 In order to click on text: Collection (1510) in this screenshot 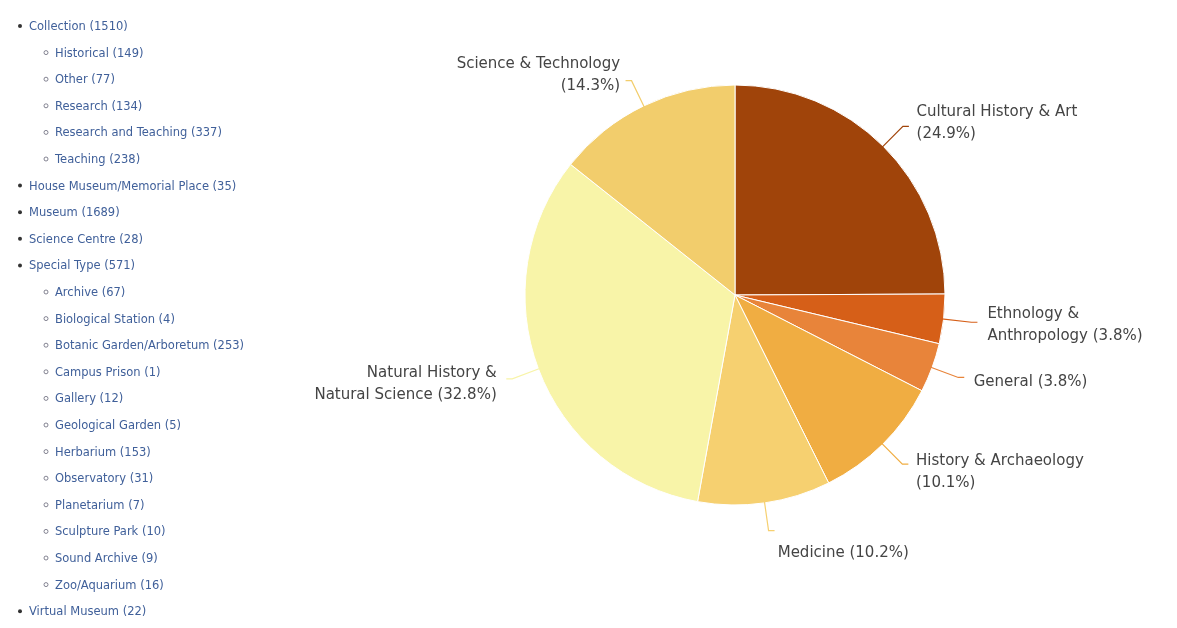, I will do `click(78, 26)`.